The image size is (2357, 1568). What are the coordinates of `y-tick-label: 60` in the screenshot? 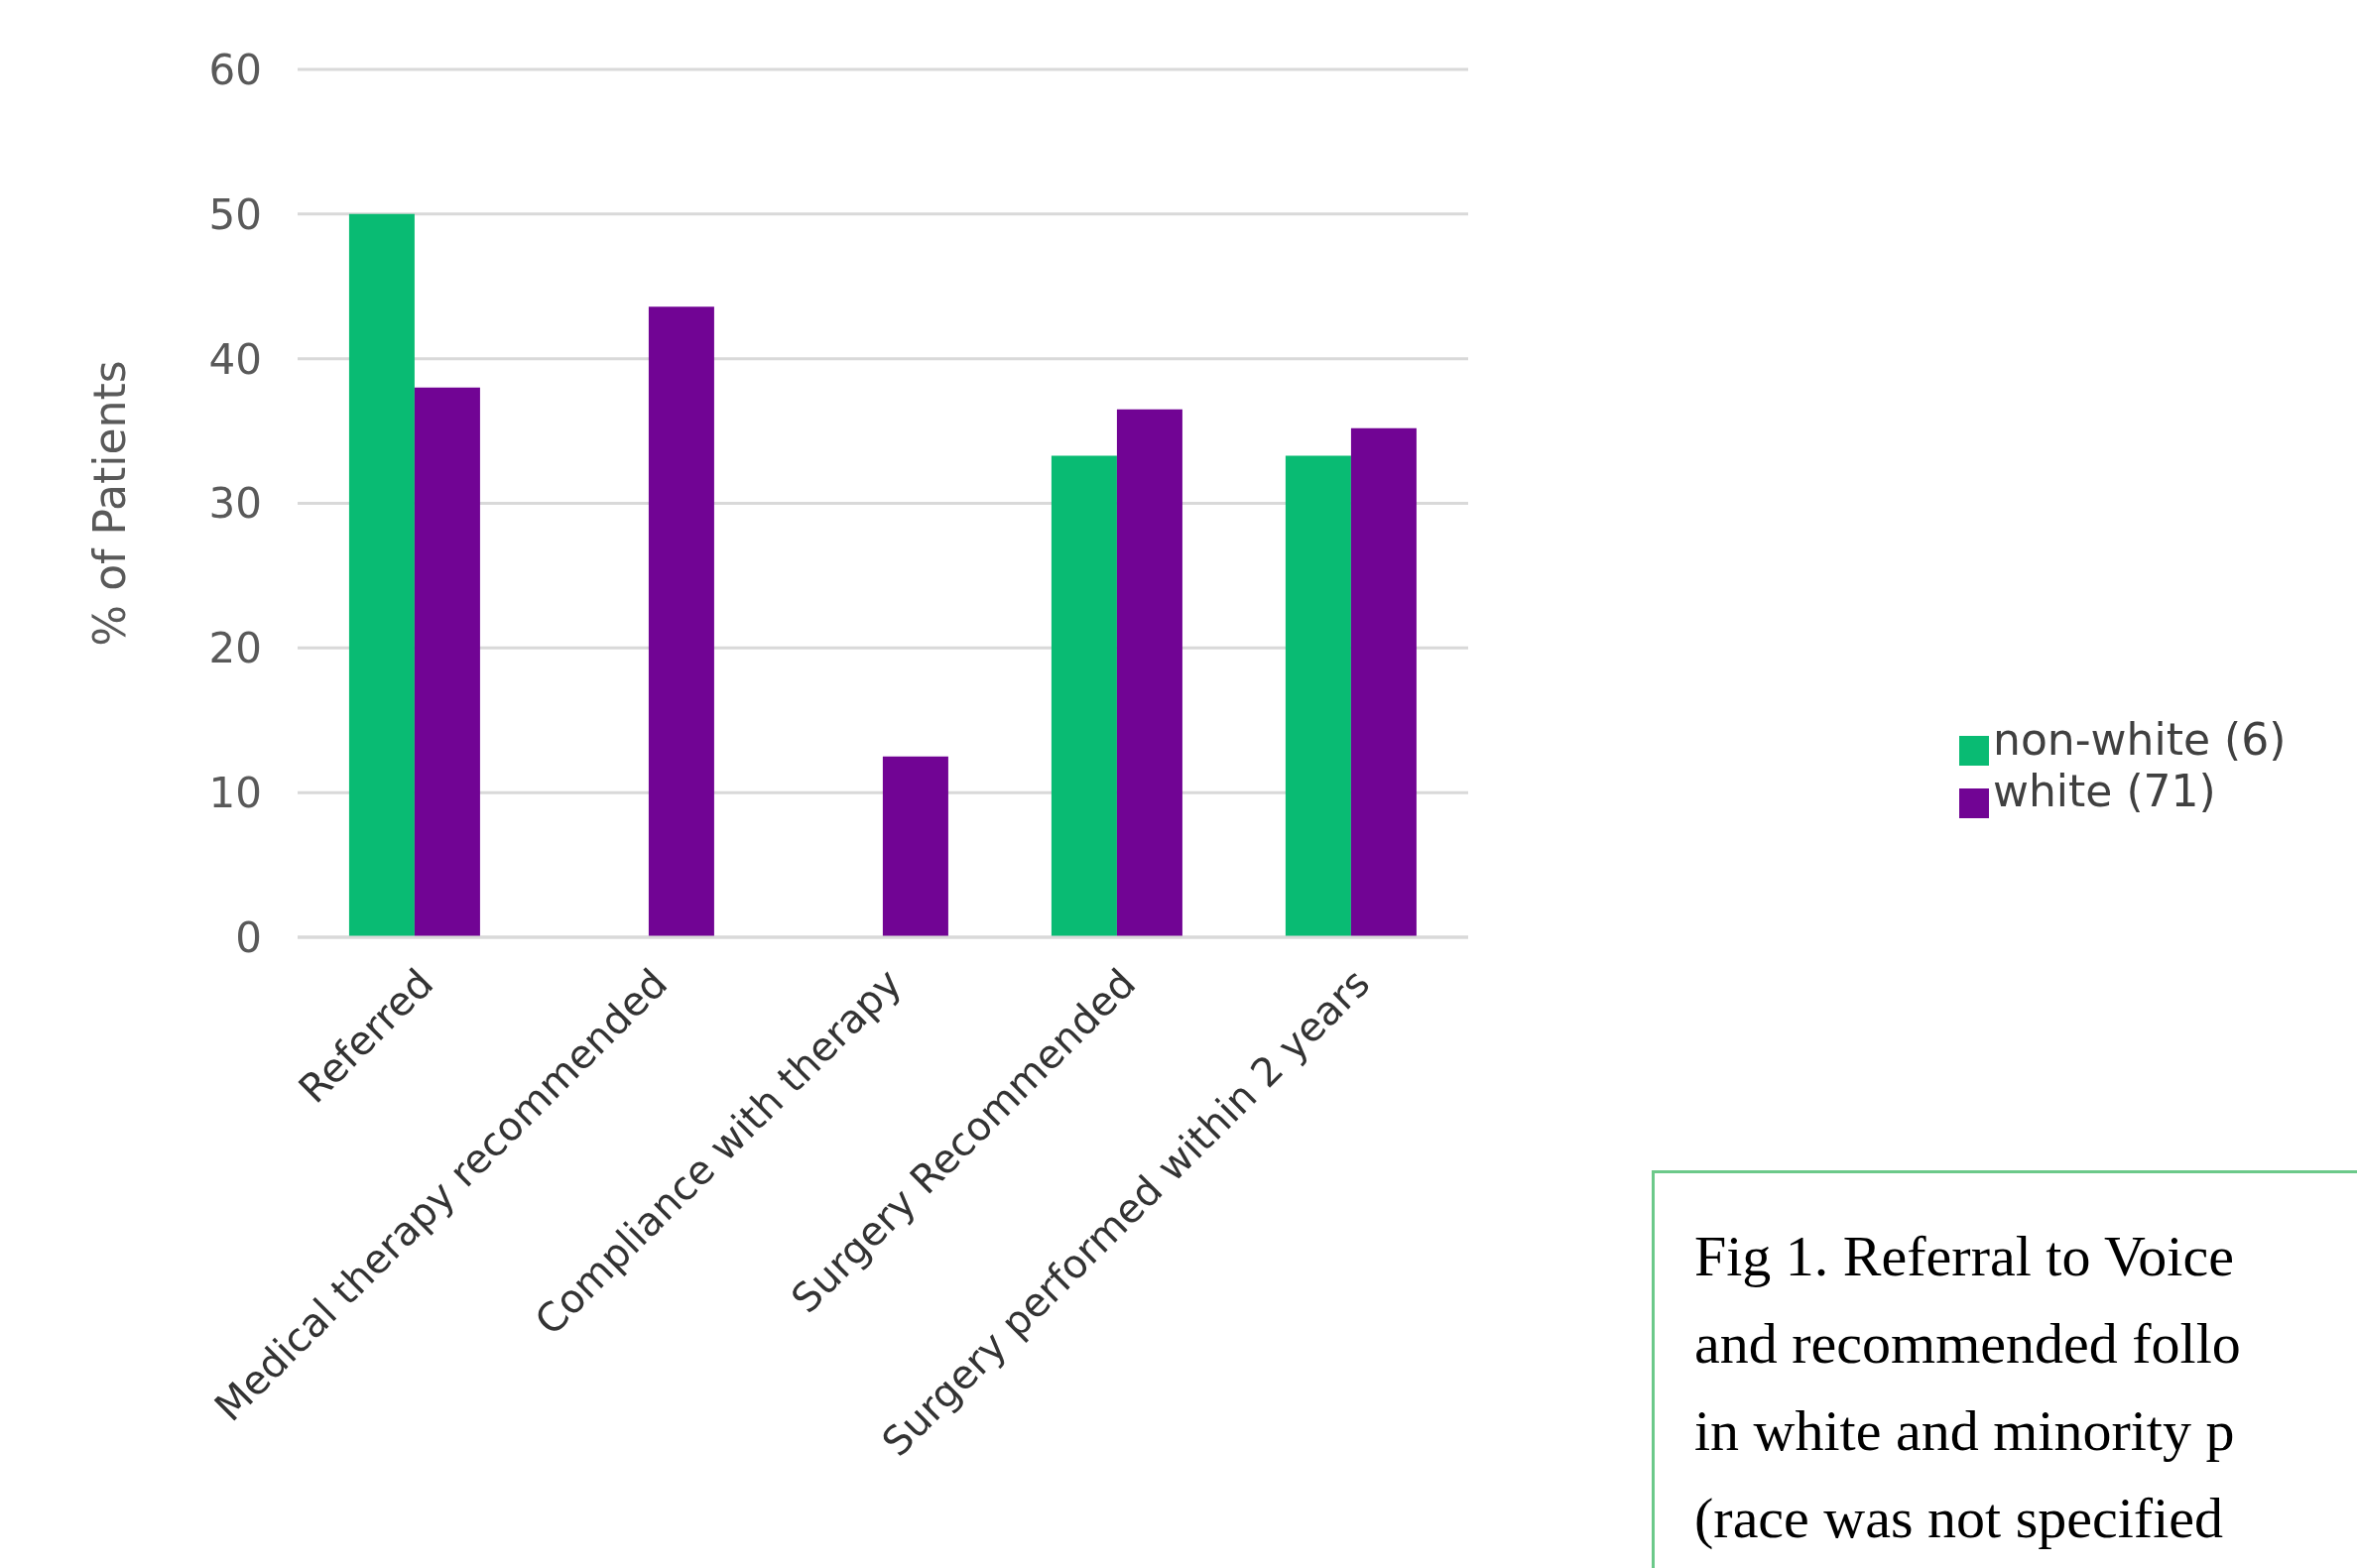 It's located at (235, 69).